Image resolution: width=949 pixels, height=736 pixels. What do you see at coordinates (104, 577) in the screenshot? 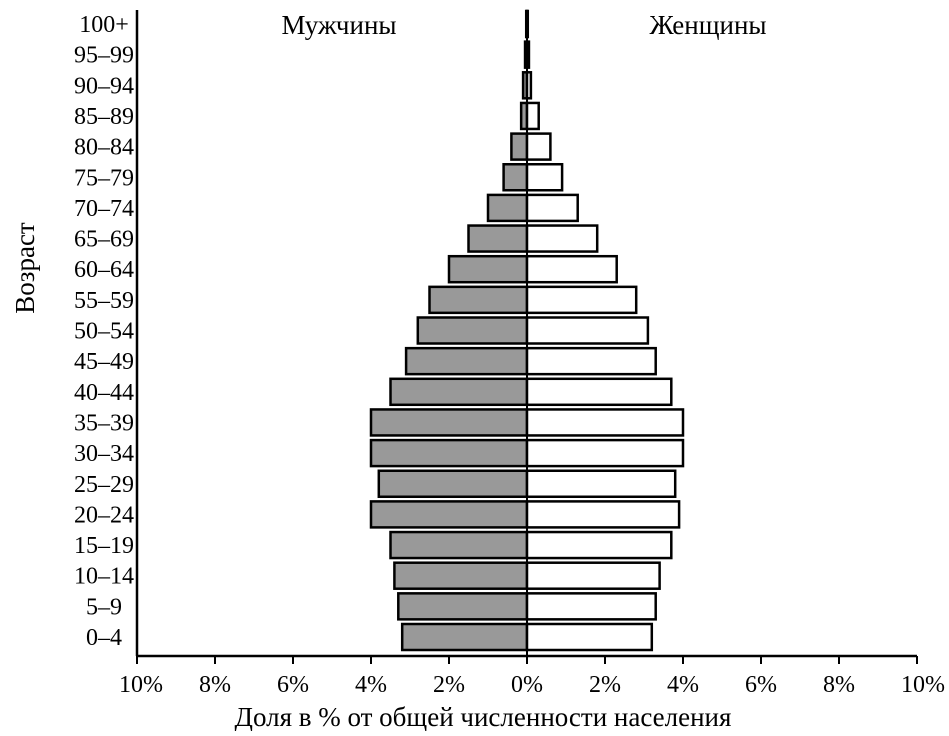
I see `y-tick-label: 10–14` at bounding box center [104, 577].